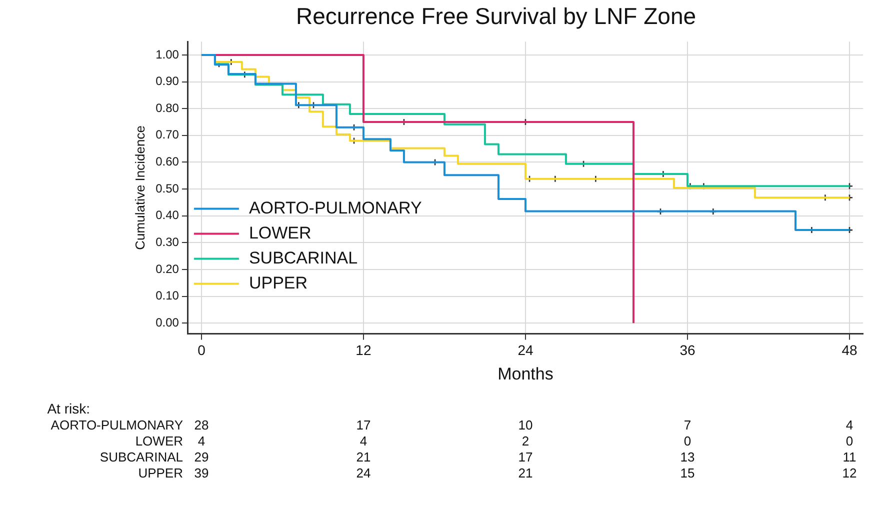 This screenshot has height=514, width=871. What do you see at coordinates (168, 269) in the screenshot?
I see `y-tick-label: 0.20` at bounding box center [168, 269].